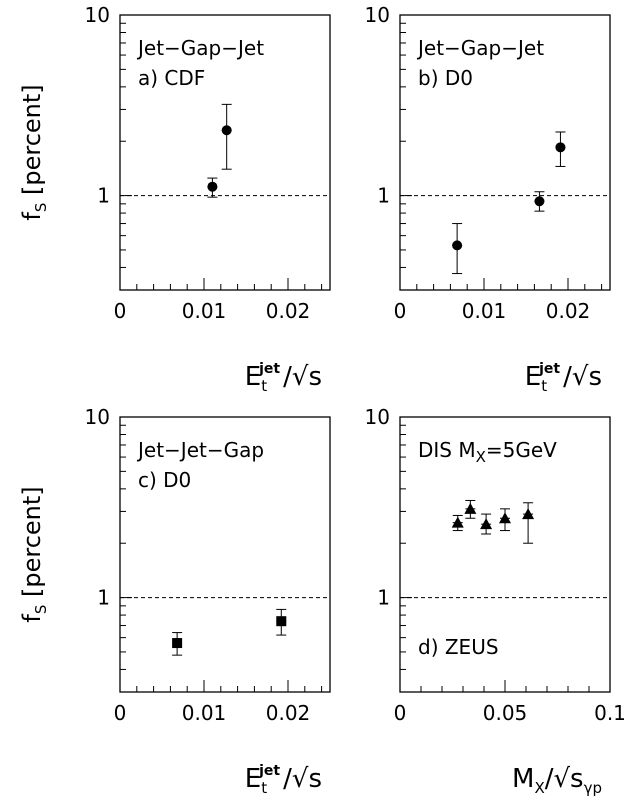 Image resolution: width=627 pixels, height=800 pixels. Describe the element at coordinates (120, 713) in the screenshot. I see `panel-c-xtick-label: 0` at that location.